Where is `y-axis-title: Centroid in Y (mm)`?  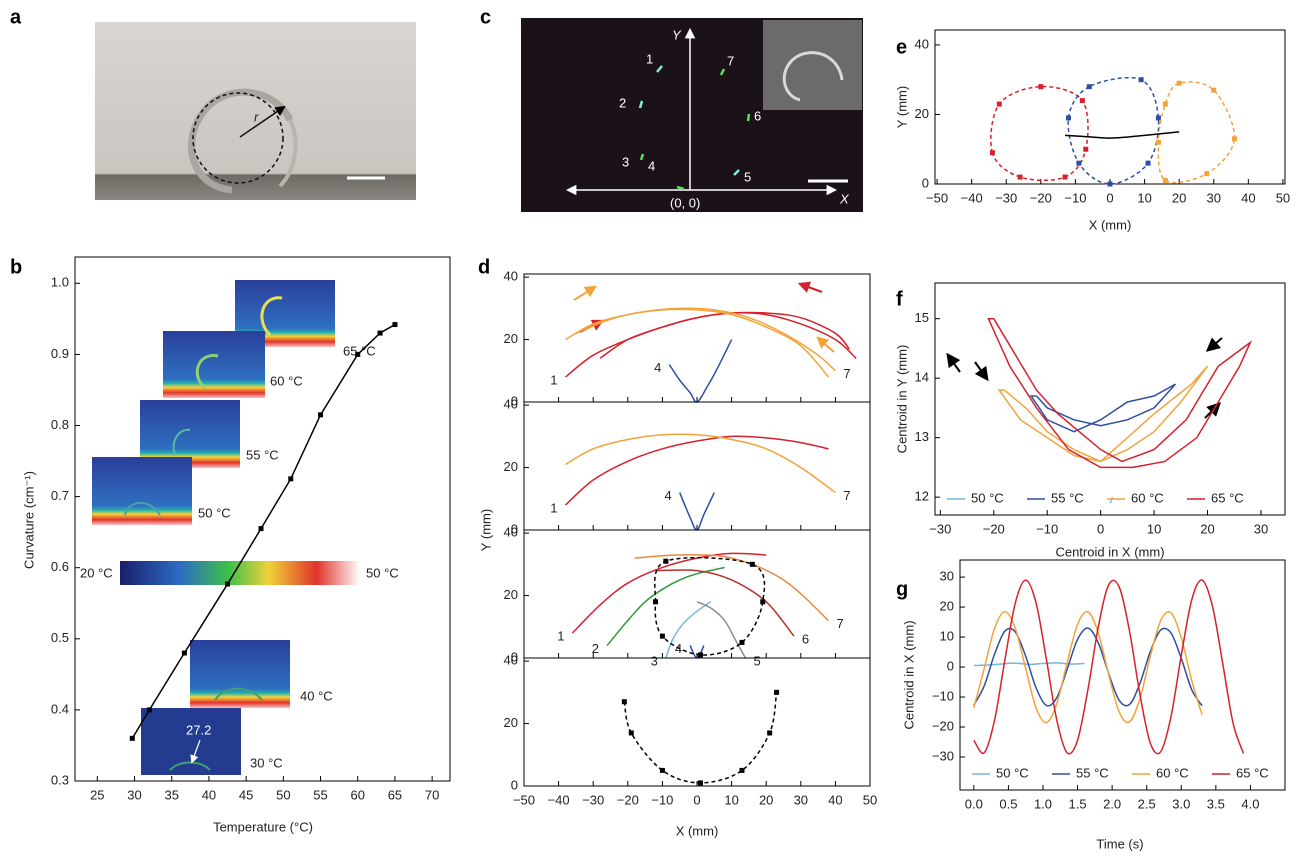
y-axis-title: Centroid in Y (mm) is located at coordinates (901, 399).